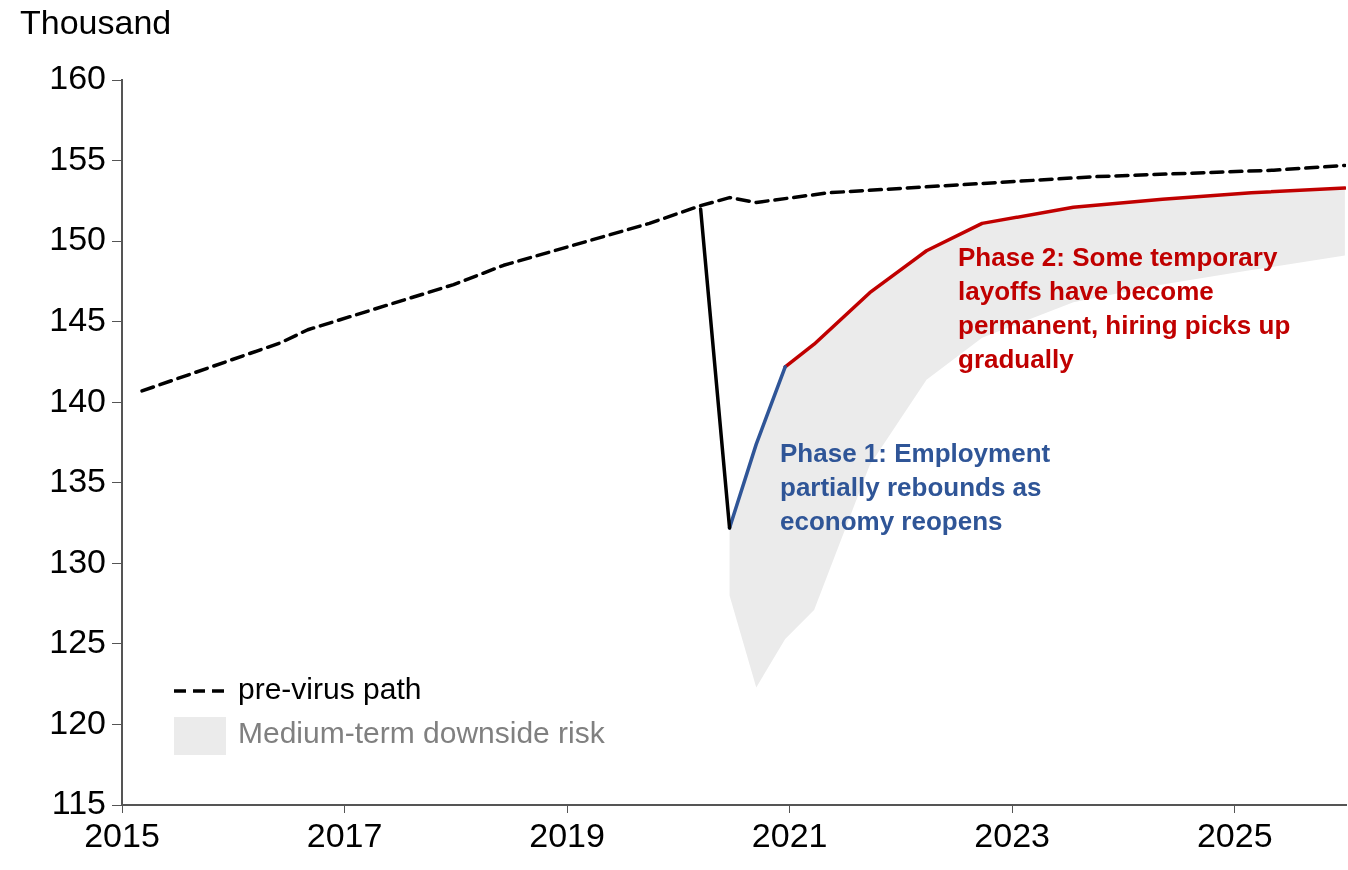  Describe the element at coordinates (77, 480) in the screenshot. I see `y-tick-label: 135` at that location.